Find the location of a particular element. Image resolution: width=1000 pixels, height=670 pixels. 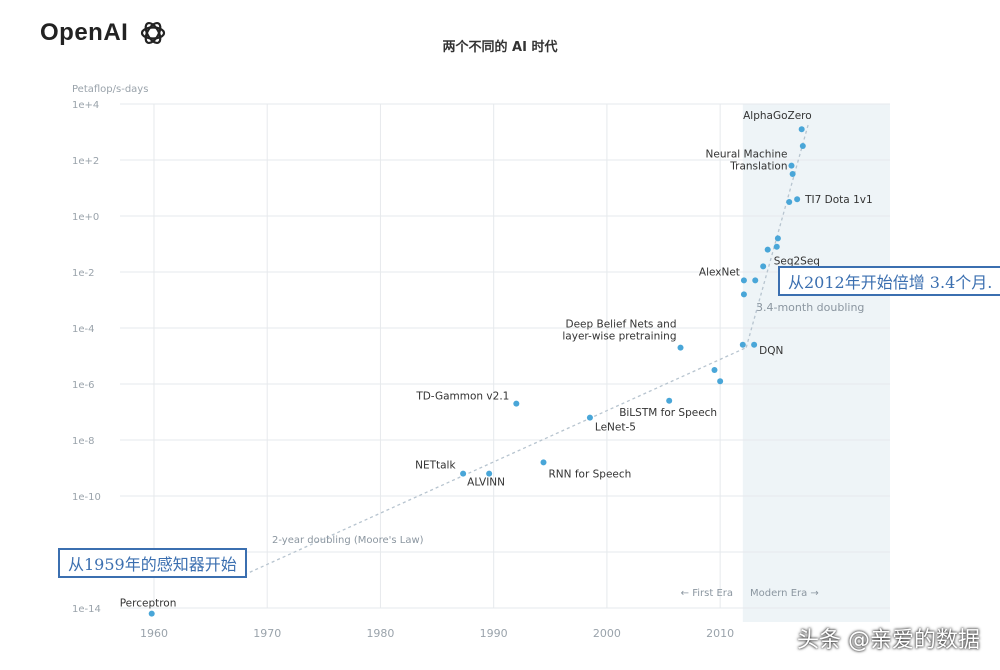

point-label: BiLSTM for Speech is located at coordinates (668, 413).